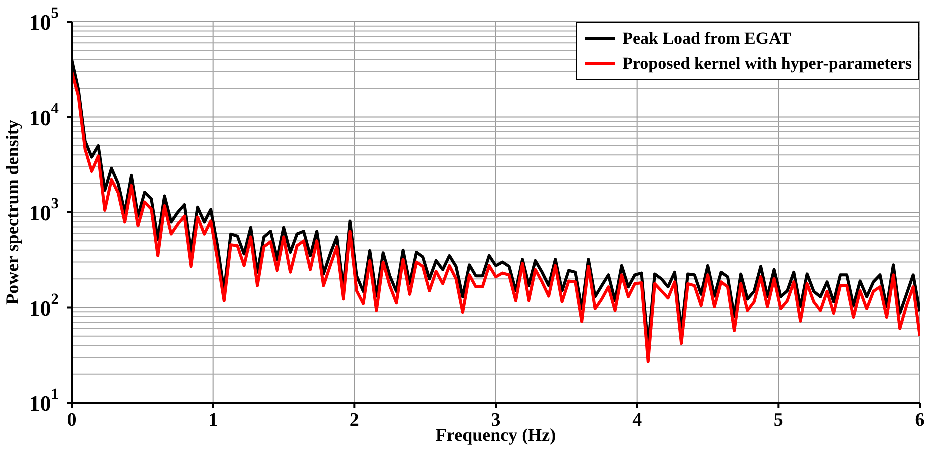 Image resolution: width=930 pixels, height=455 pixels. Describe the element at coordinates (44, 305) in the screenshot. I see `y-tick-label: 10$^{2}$` at that location.